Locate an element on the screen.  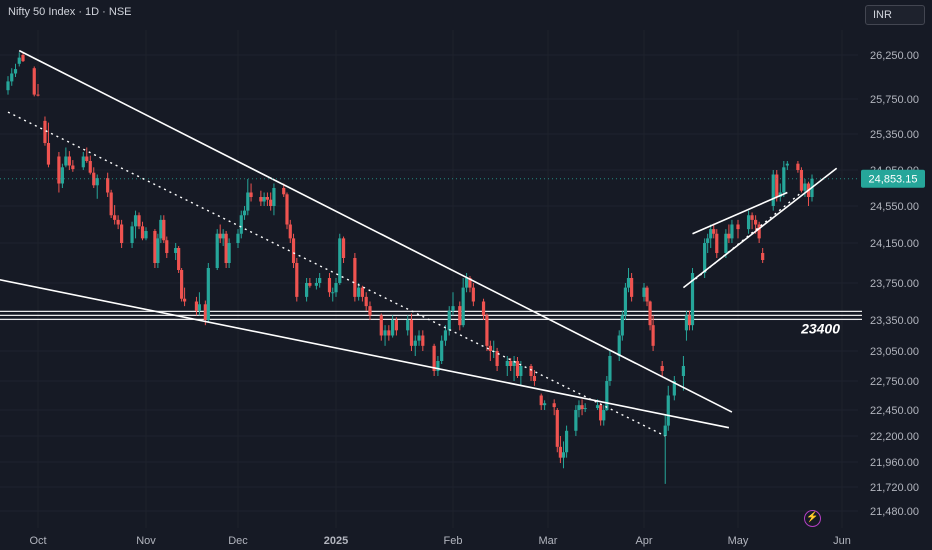
y-tick-label: 25,350.00 is located at coordinates (894, 135).